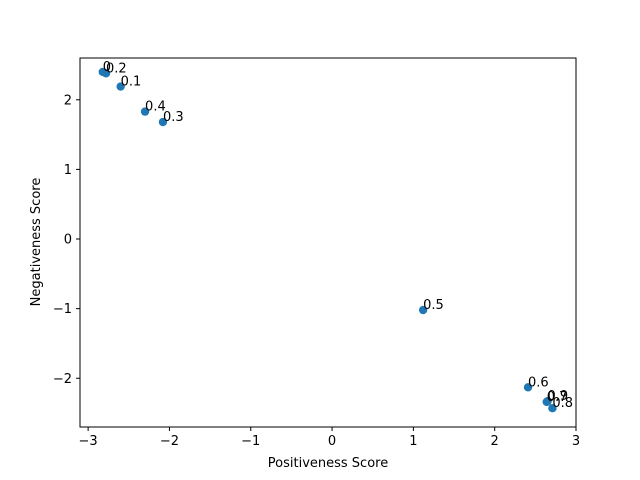 Image resolution: width=640 pixels, height=480 pixels. Describe the element at coordinates (413, 441) in the screenshot. I see `x-tick-label: 1` at that location.